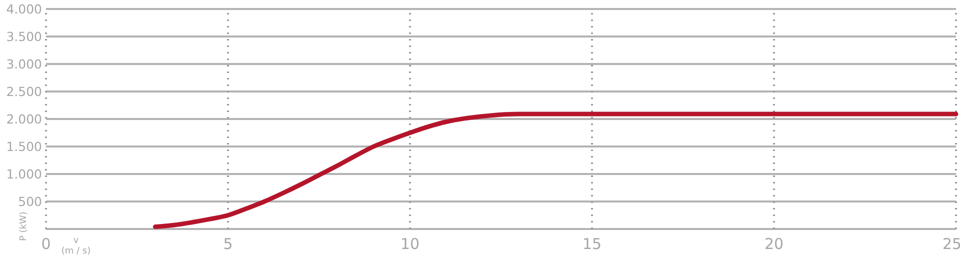  What do you see at coordinates (24, 8) in the screenshot?
I see `y-tick-label: 4.000` at bounding box center [24, 8].